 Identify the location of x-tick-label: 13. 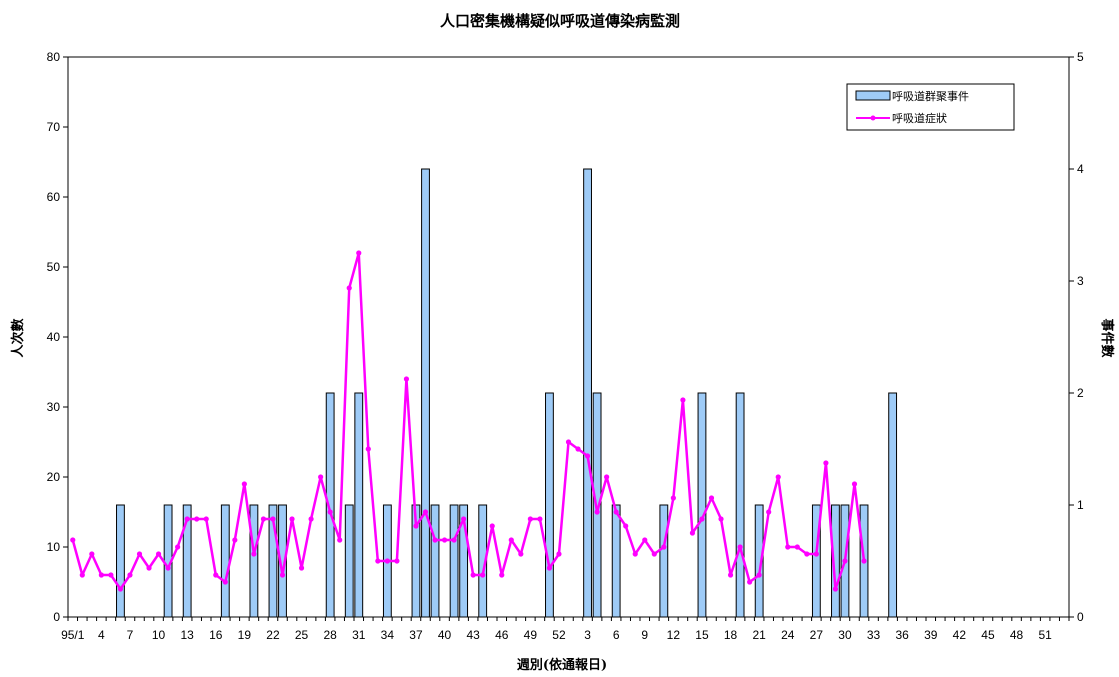
(187, 635).